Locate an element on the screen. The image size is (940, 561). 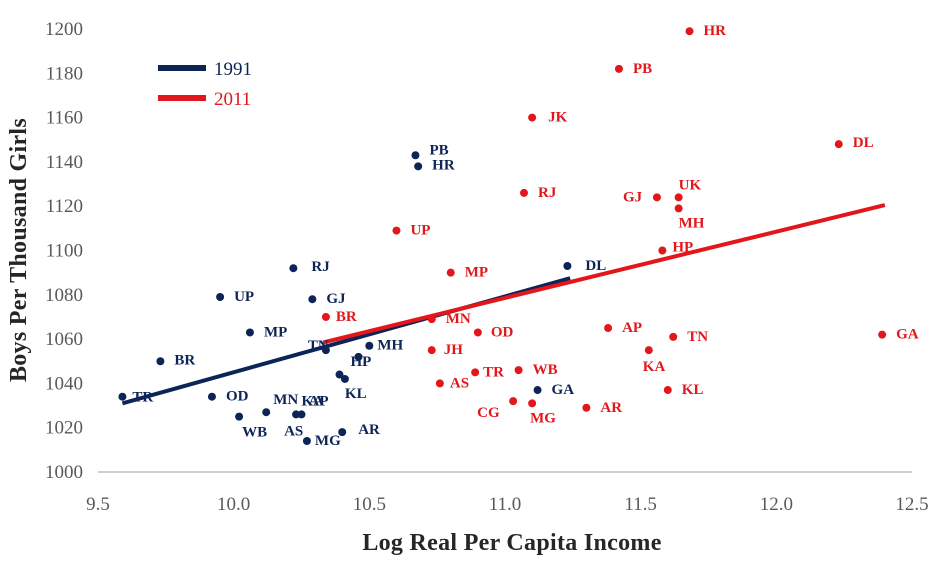
point-label: CG is located at coordinates (488, 413).